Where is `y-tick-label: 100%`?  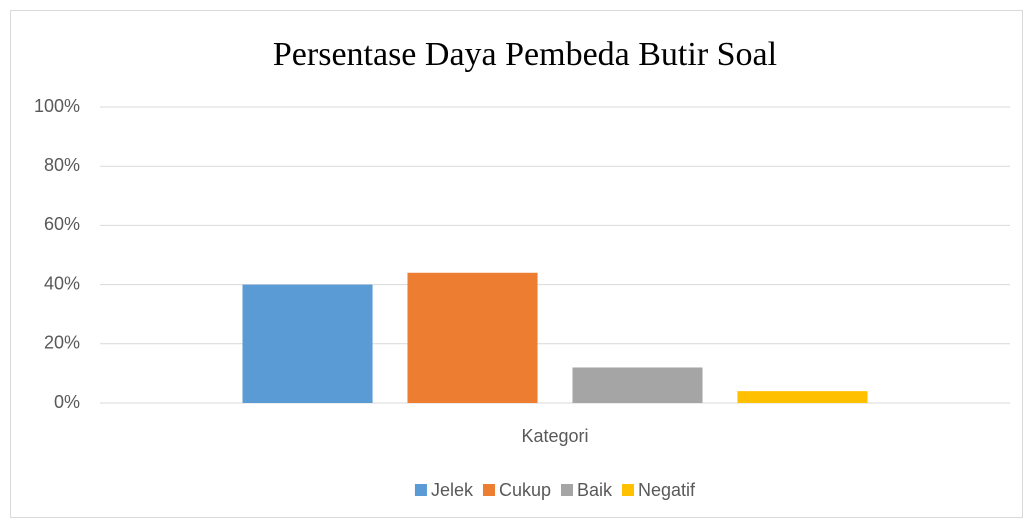 y-tick-label: 100% is located at coordinates (57, 106).